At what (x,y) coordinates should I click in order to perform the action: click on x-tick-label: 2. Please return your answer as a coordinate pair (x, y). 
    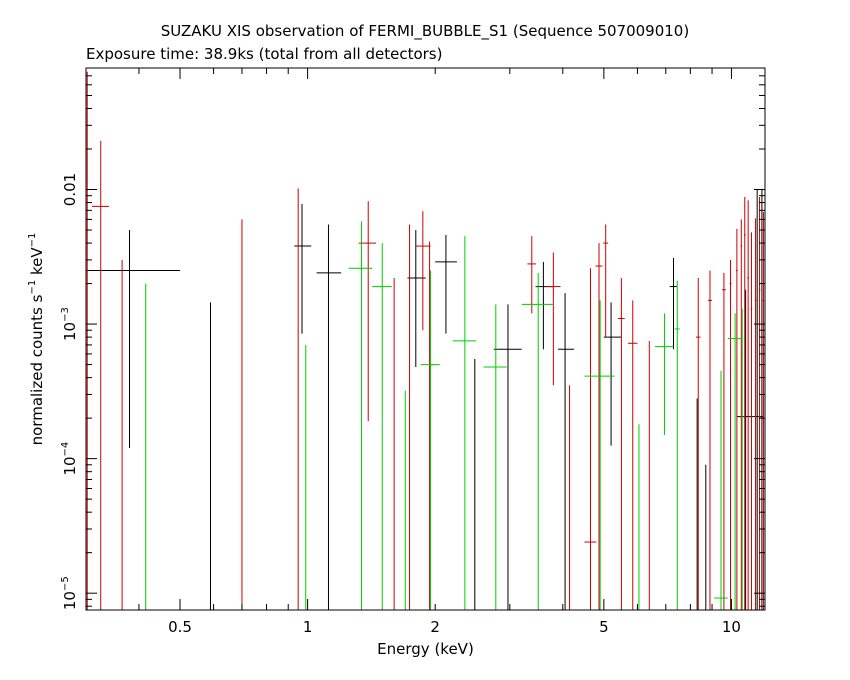
    Looking at the image, I should click on (435, 627).